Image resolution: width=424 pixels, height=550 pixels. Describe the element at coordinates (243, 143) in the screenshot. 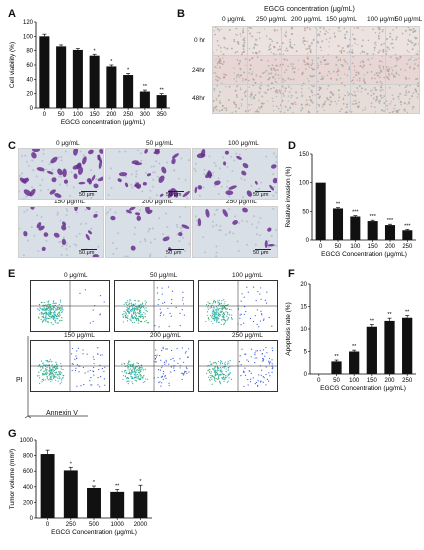

I see `micrograph-caption: 100 μg/mL` at that location.